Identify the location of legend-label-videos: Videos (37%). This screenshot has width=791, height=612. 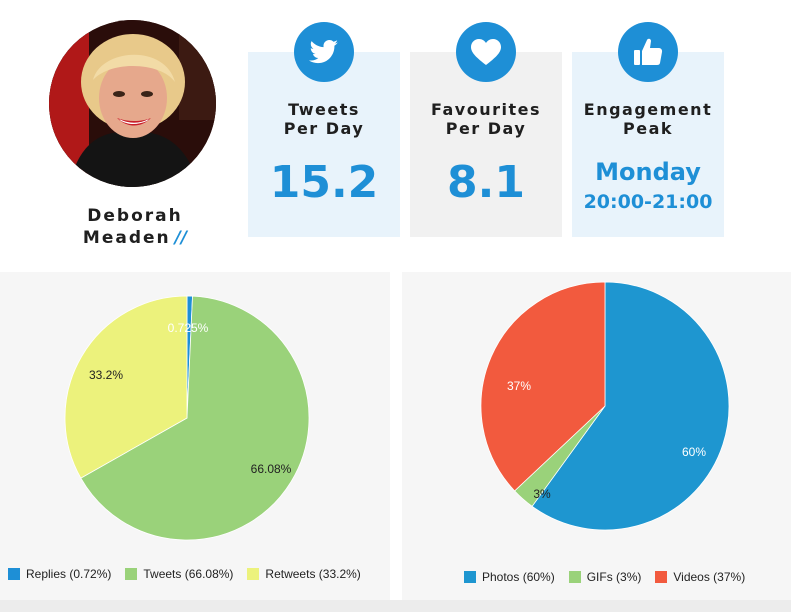
(709, 577).